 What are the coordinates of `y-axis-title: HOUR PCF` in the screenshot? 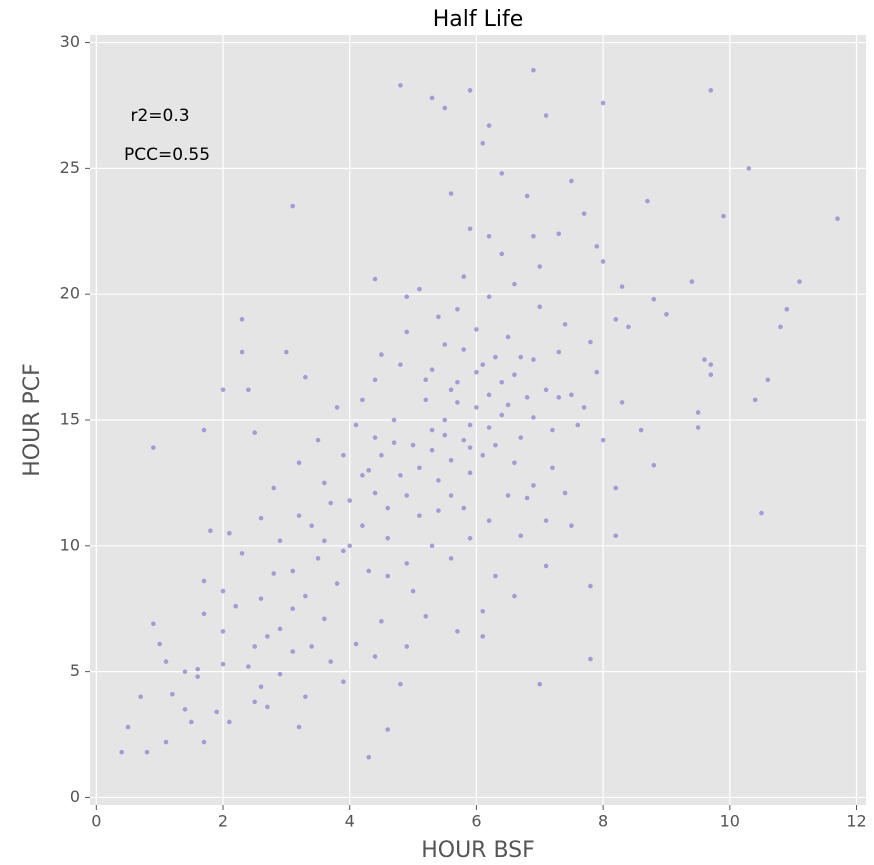 It's located at (32, 420).